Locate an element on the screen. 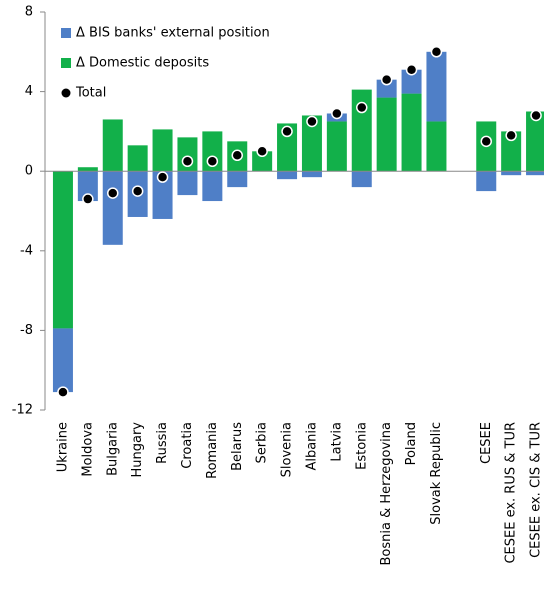  x-tick-label: Belarus is located at coordinates (237, 446).